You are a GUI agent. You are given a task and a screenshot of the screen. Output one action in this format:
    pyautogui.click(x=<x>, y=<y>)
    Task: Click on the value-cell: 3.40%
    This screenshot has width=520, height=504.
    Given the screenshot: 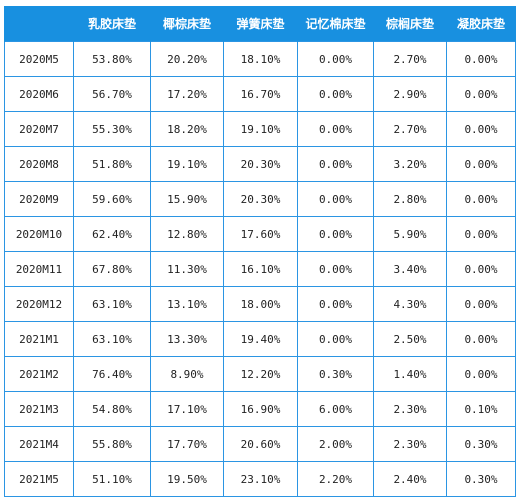 What is the action you would take?
    pyautogui.click(x=410, y=269)
    